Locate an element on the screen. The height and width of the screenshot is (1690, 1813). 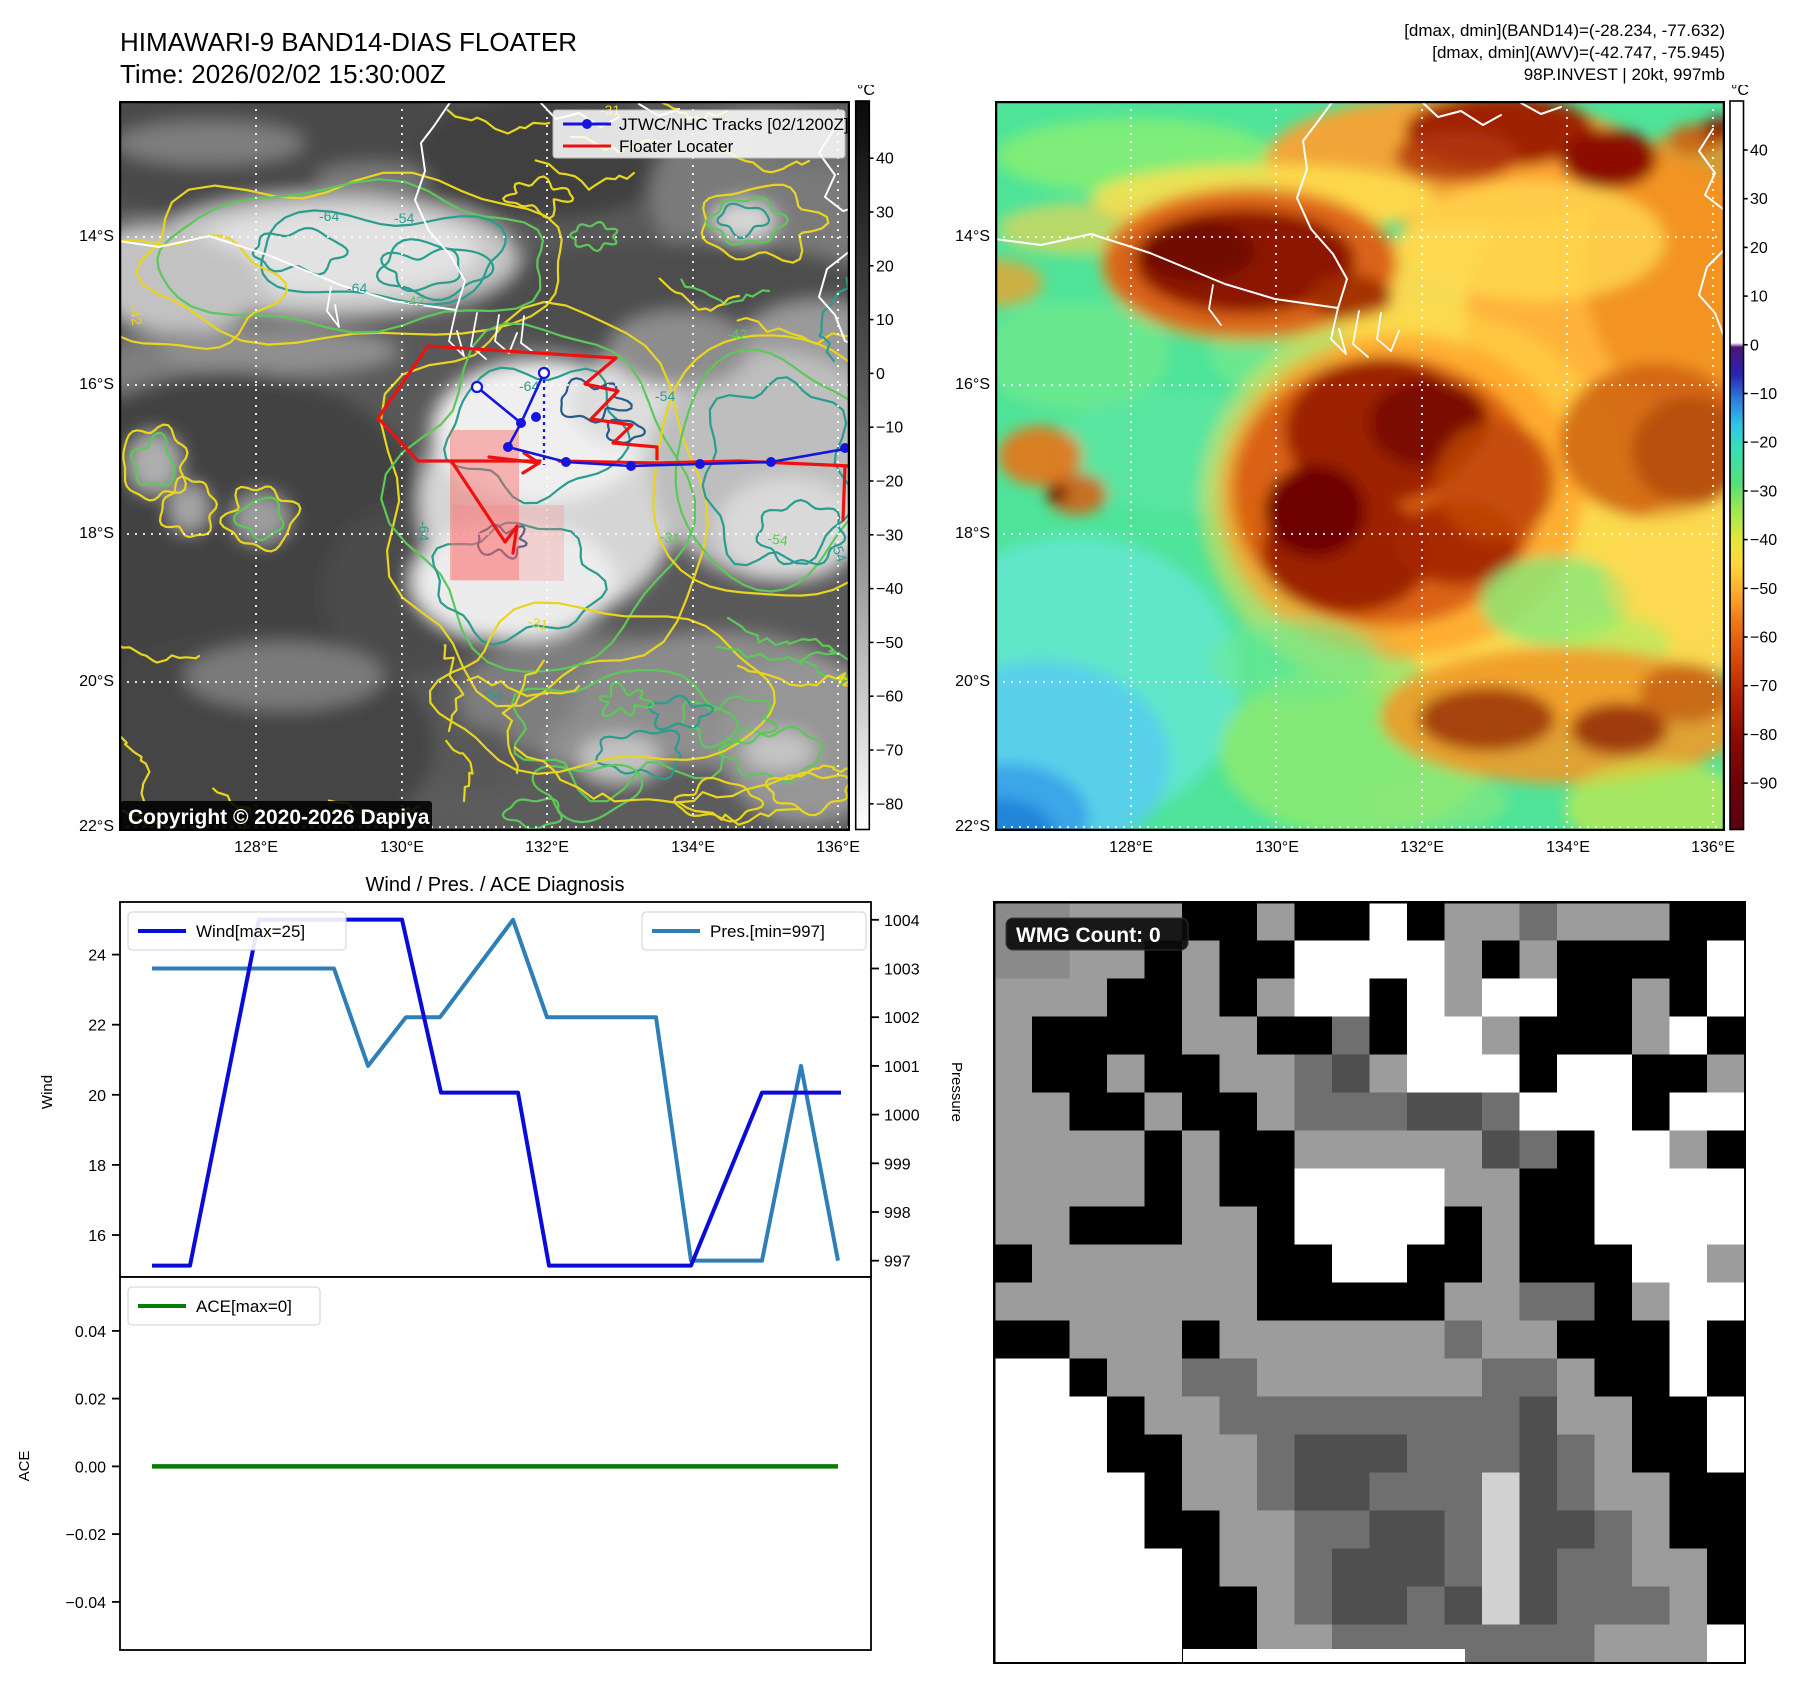
svg-text: 16 is located at coordinates (97, 1236).